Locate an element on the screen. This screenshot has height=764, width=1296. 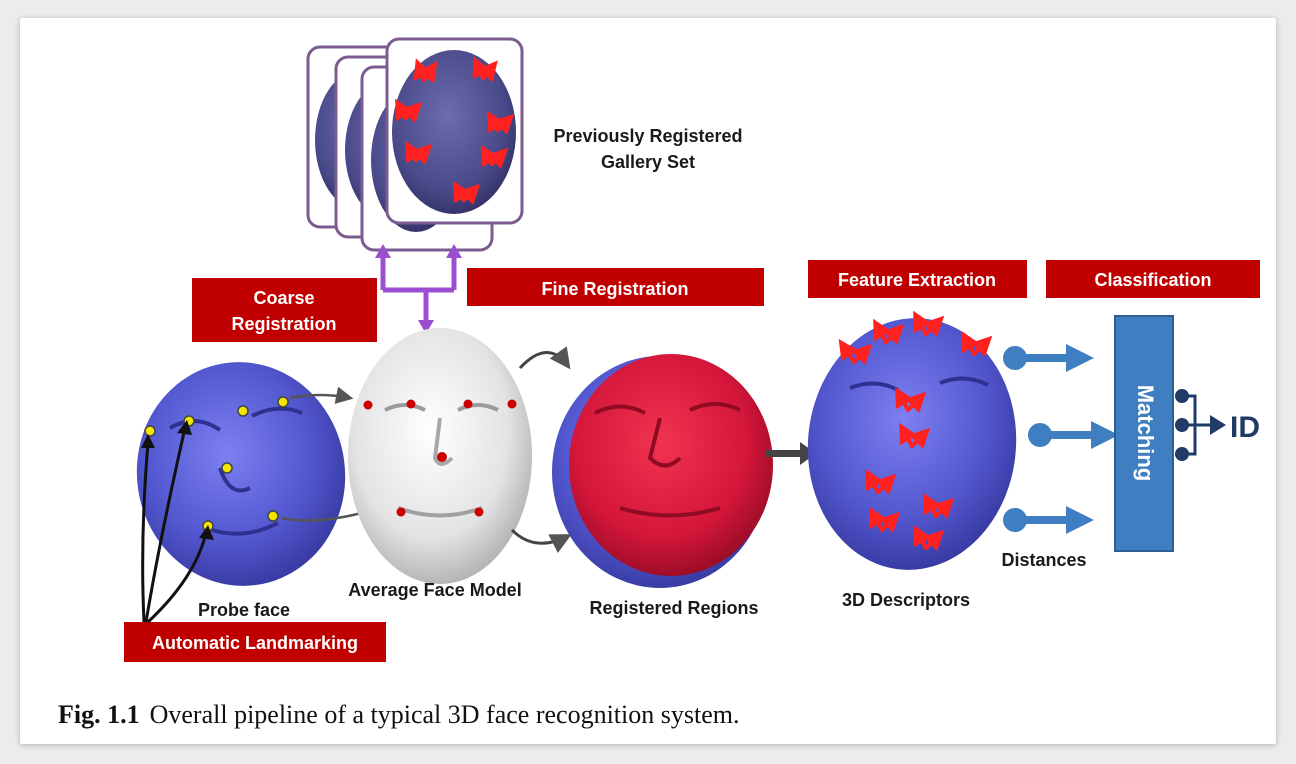
id-label: ID is located at coordinates (1245, 427).